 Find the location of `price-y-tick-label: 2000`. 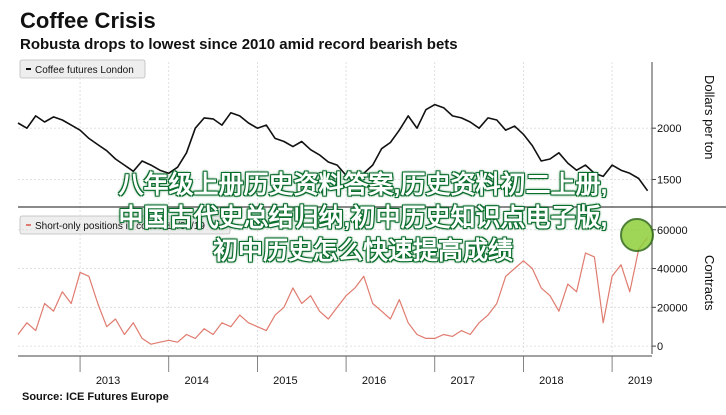

price-y-tick-label: 2000 is located at coordinates (669, 129).